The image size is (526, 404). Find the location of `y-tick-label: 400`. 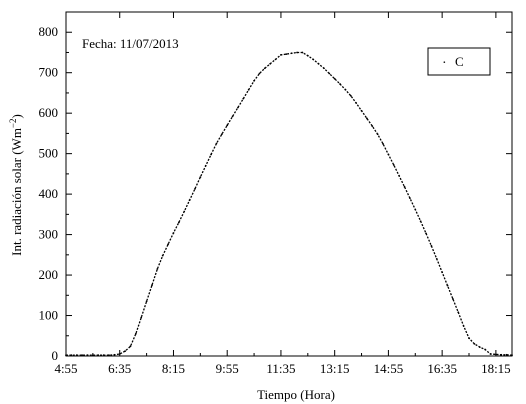

y-tick-label: 400 is located at coordinates (49, 193).